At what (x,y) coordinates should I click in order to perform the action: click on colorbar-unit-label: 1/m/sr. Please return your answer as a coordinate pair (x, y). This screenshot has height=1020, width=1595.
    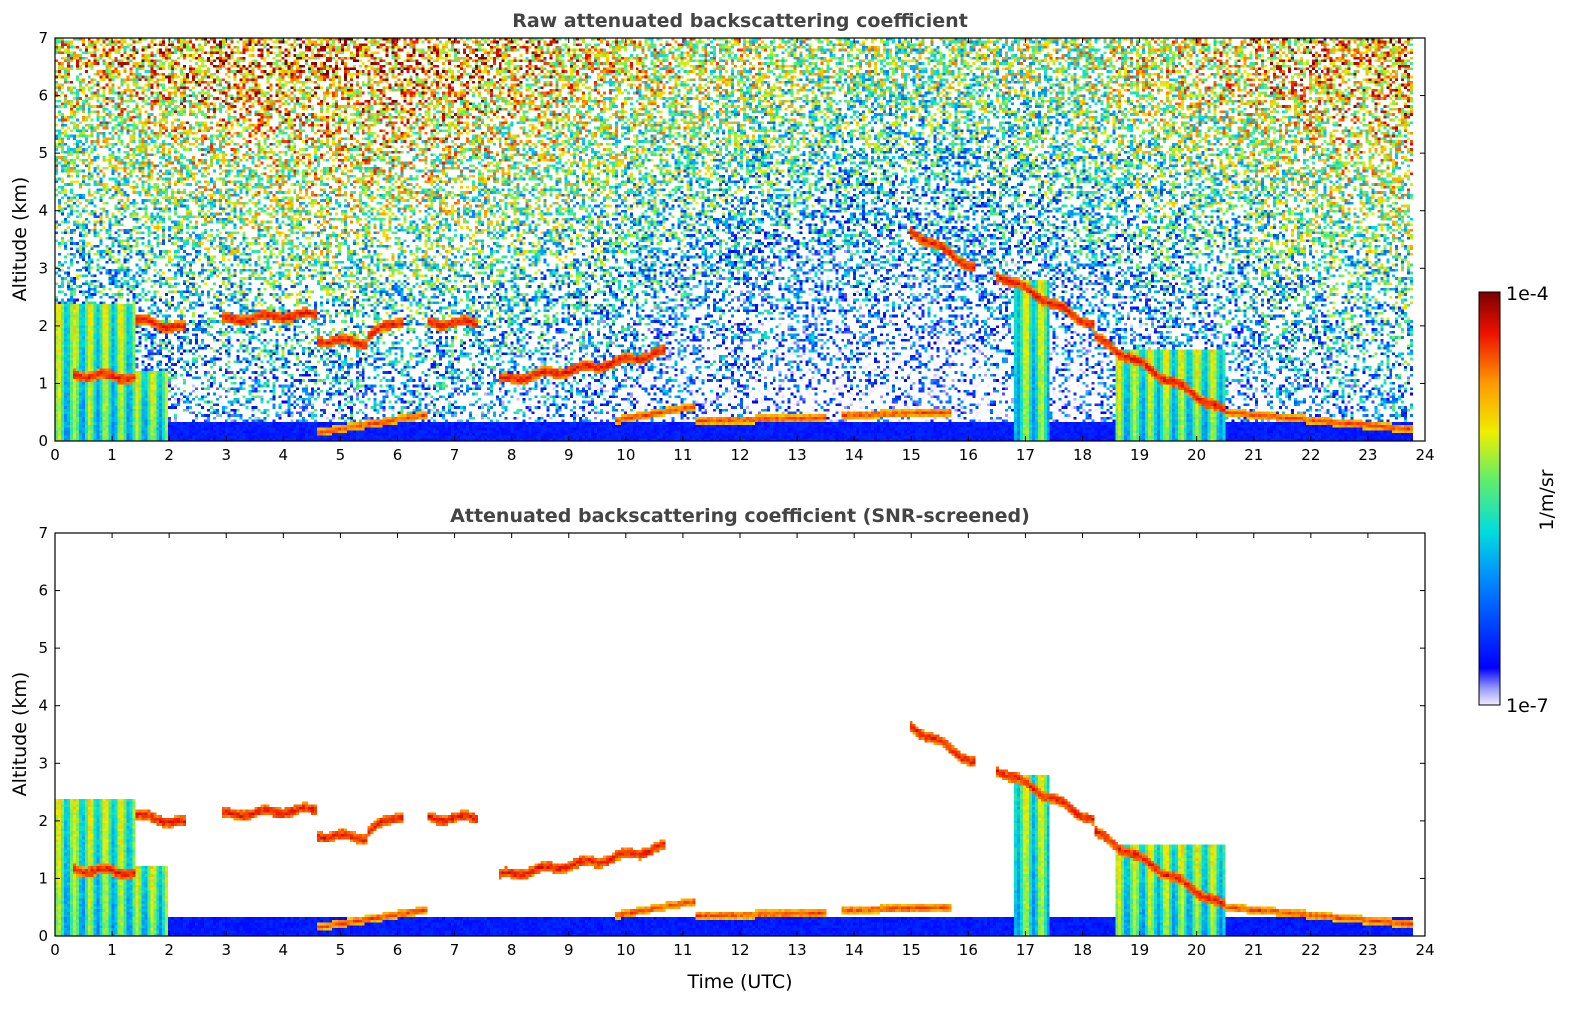
    Looking at the image, I should click on (1547, 499).